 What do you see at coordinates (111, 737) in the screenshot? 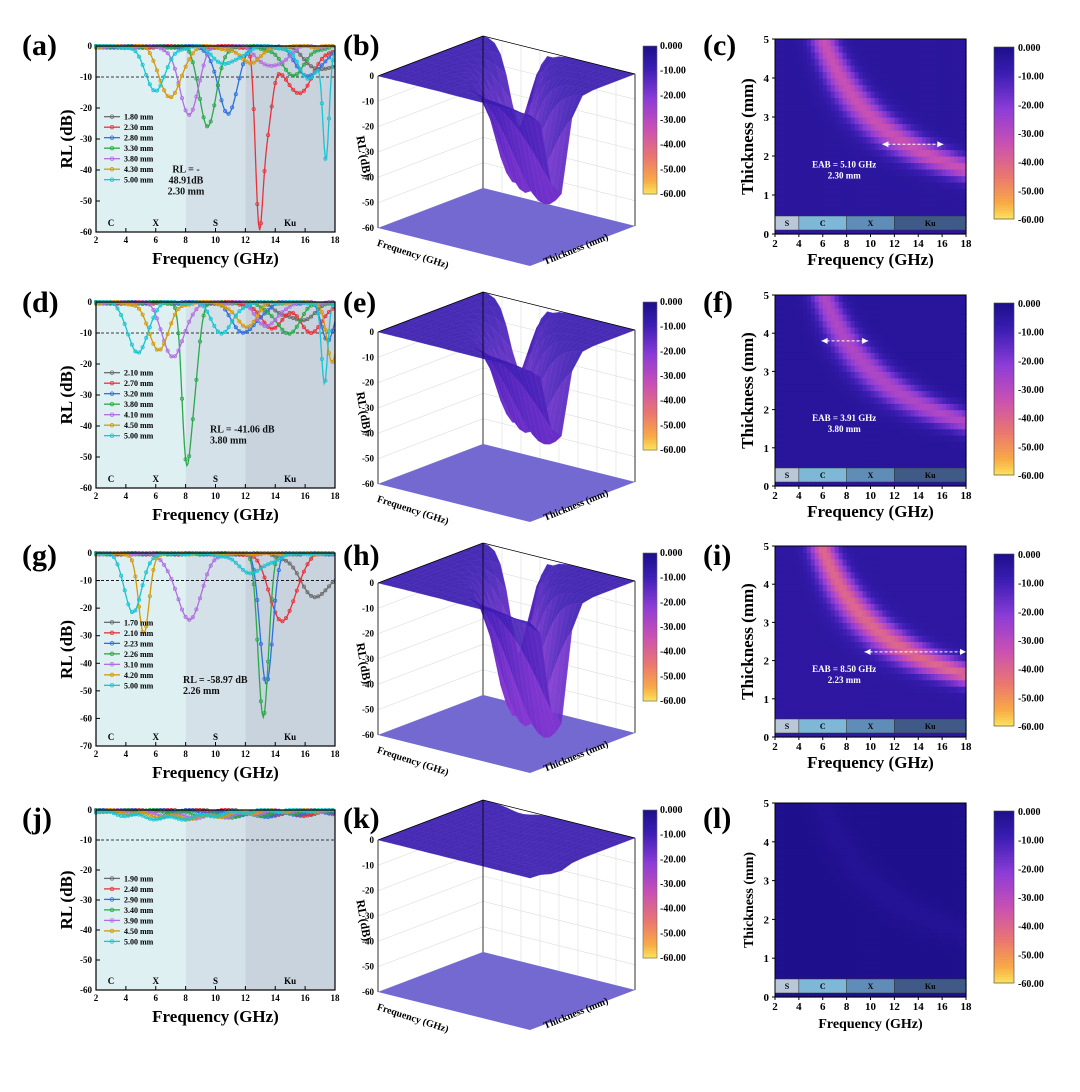
I see `band-label: C` at bounding box center [111, 737].